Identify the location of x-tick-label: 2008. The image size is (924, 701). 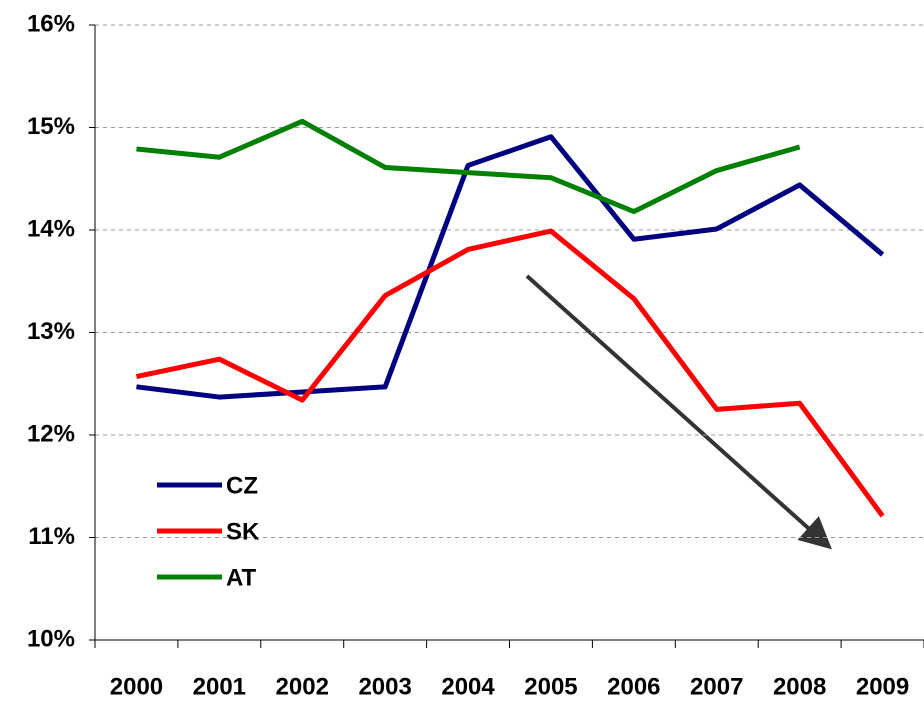
(799, 686).